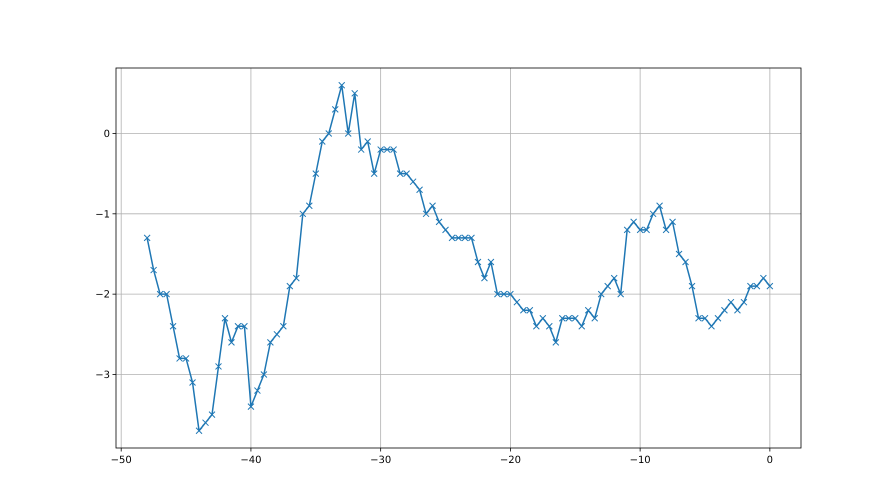 This screenshot has width=880, height=495. What do you see at coordinates (102, 375) in the screenshot?
I see `y-tick-label: −3` at bounding box center [102, 375].